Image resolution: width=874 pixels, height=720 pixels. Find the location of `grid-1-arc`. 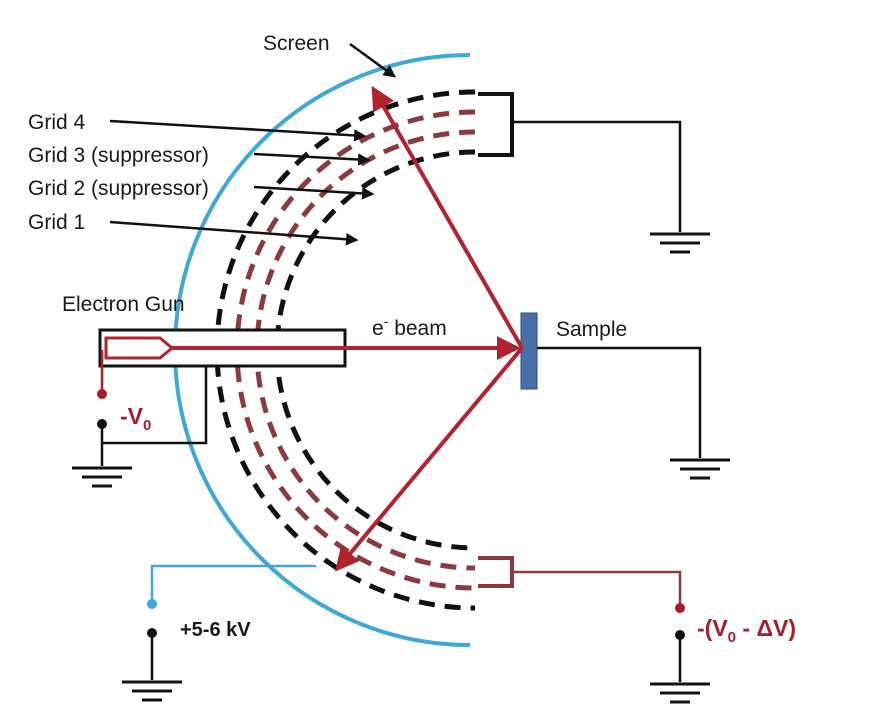

grid-1-arc is located at coordinates (375, 350).